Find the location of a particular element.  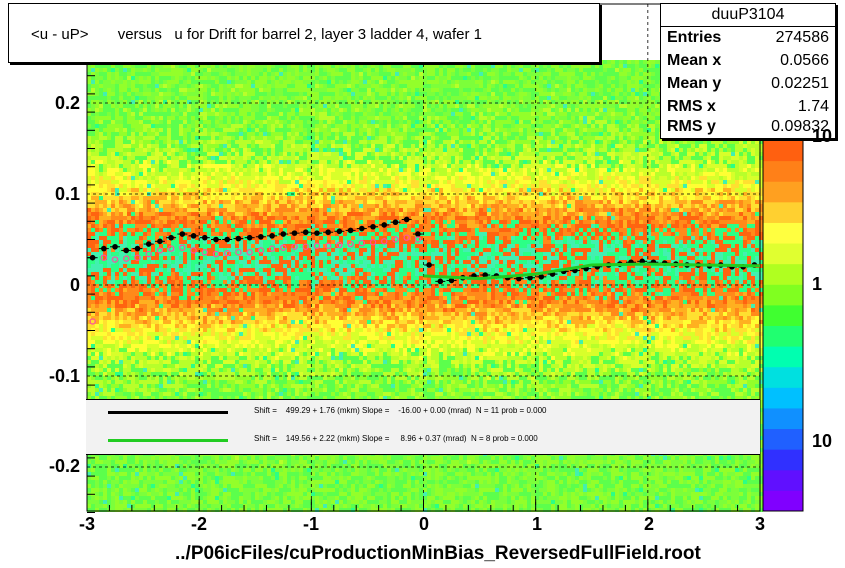

z-tick-label: 1 is located at coordinates (817, 284).